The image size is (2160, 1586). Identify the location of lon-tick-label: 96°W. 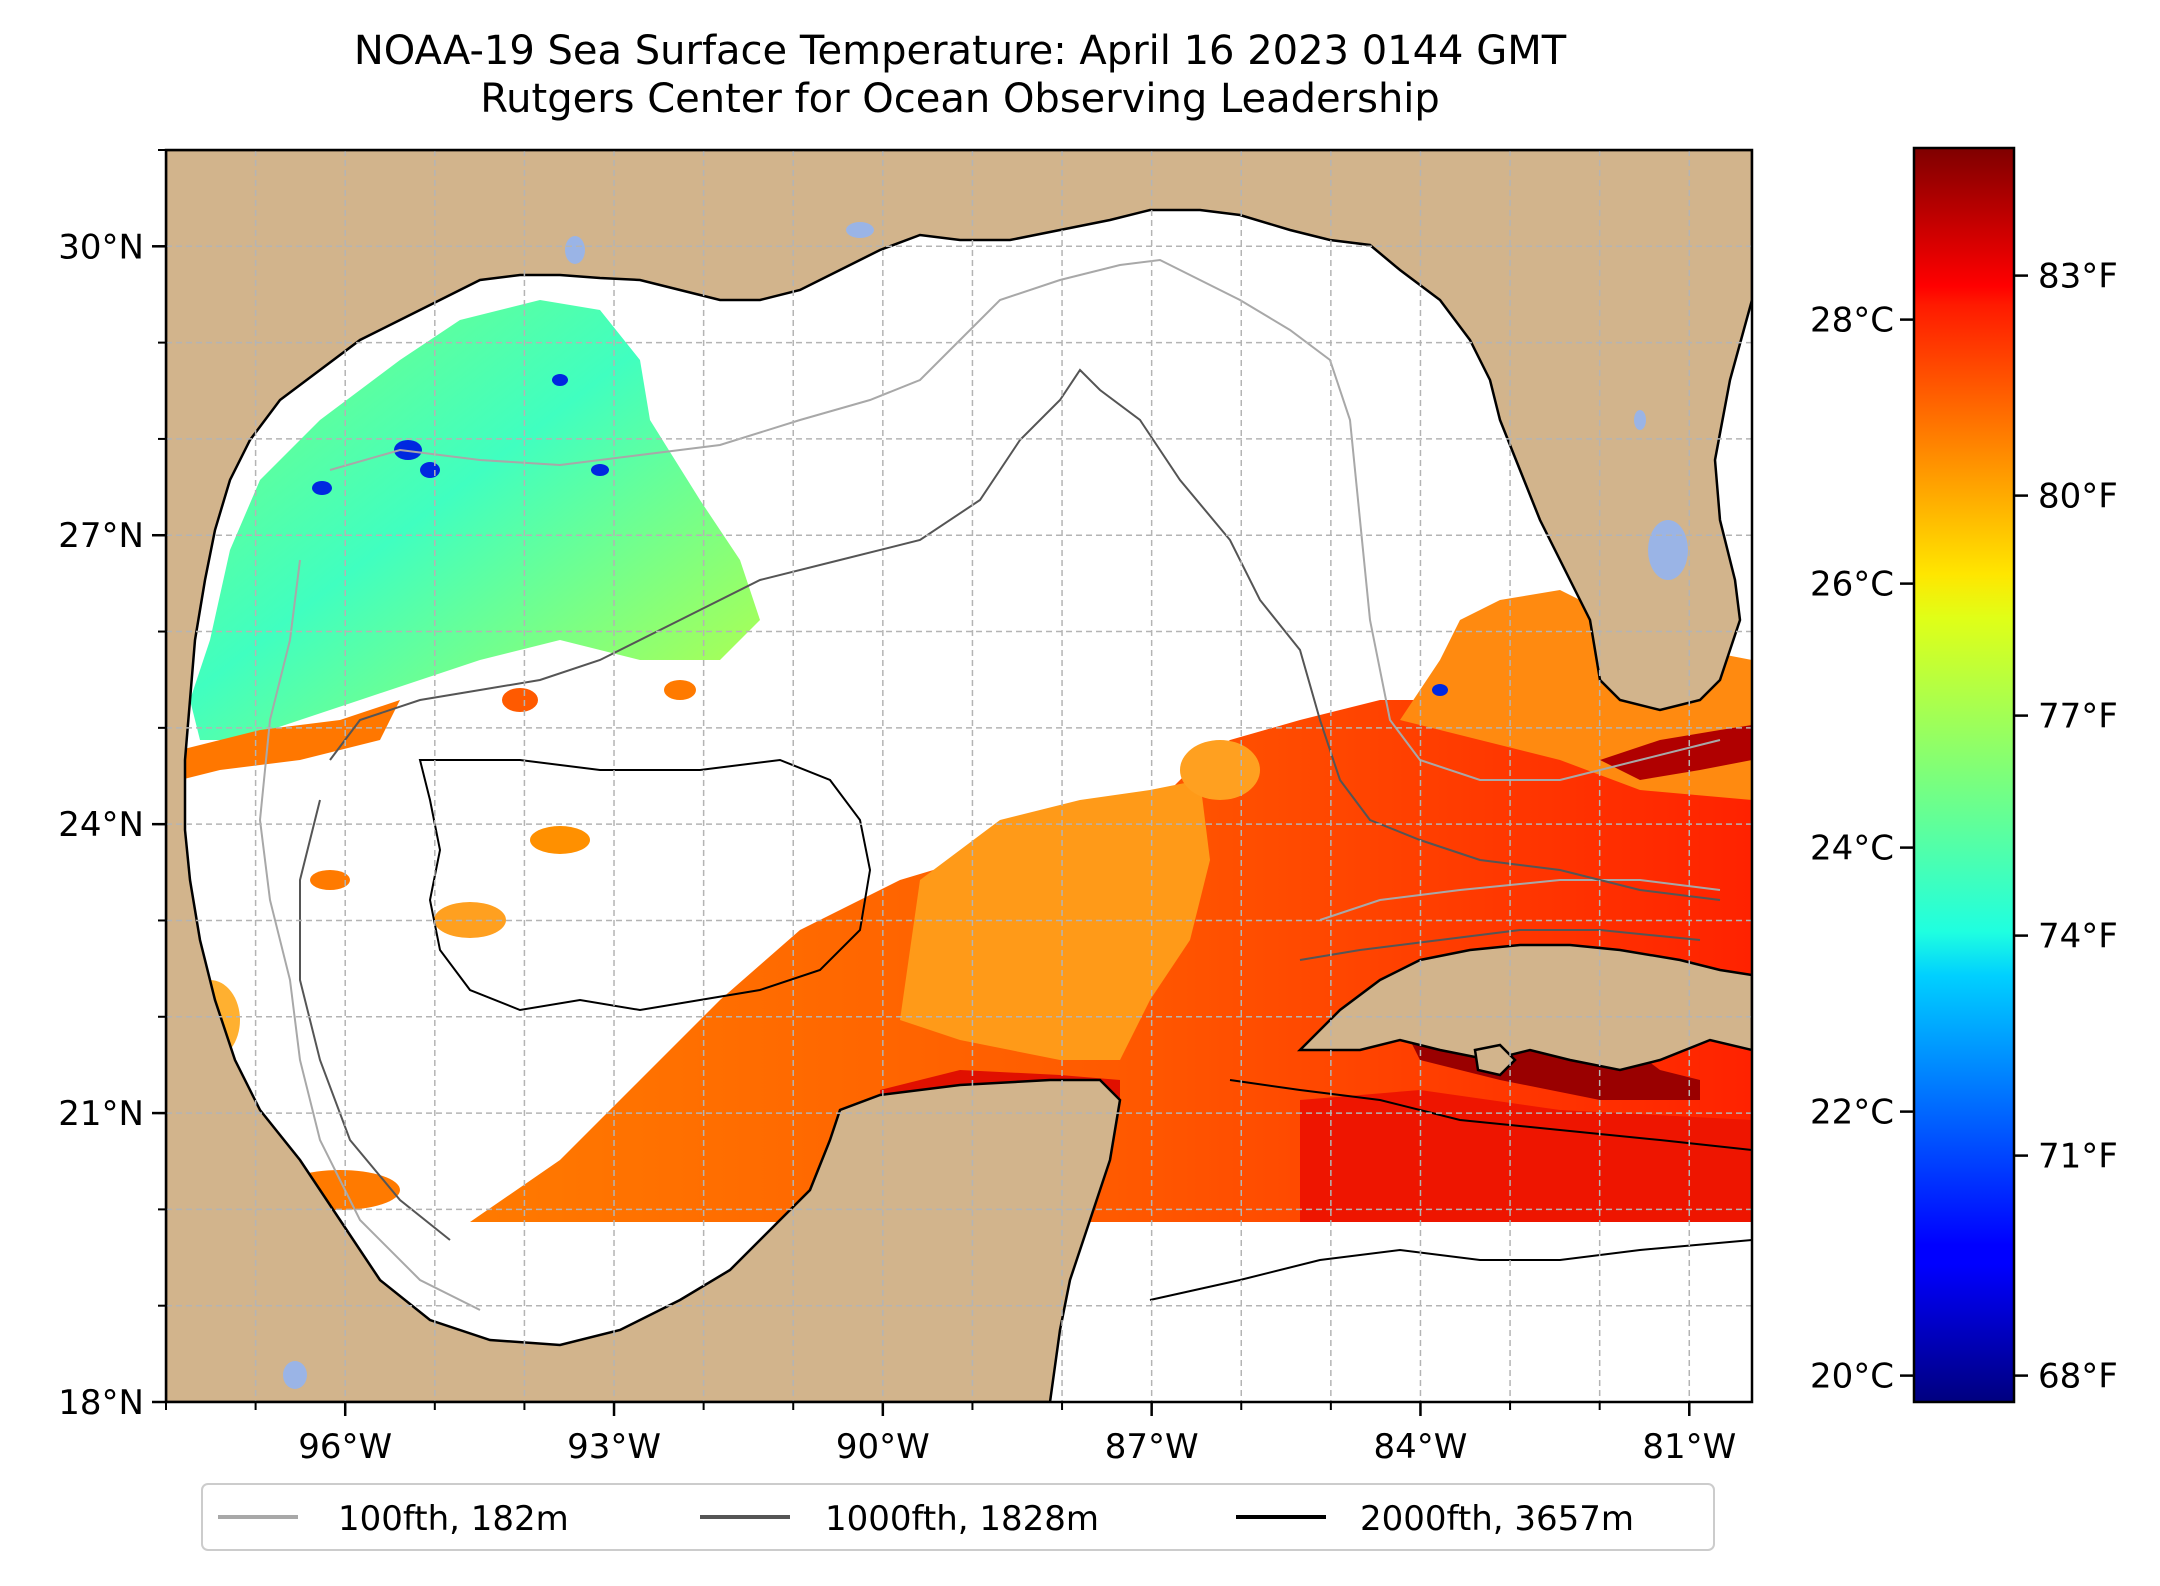
(345, 1447).